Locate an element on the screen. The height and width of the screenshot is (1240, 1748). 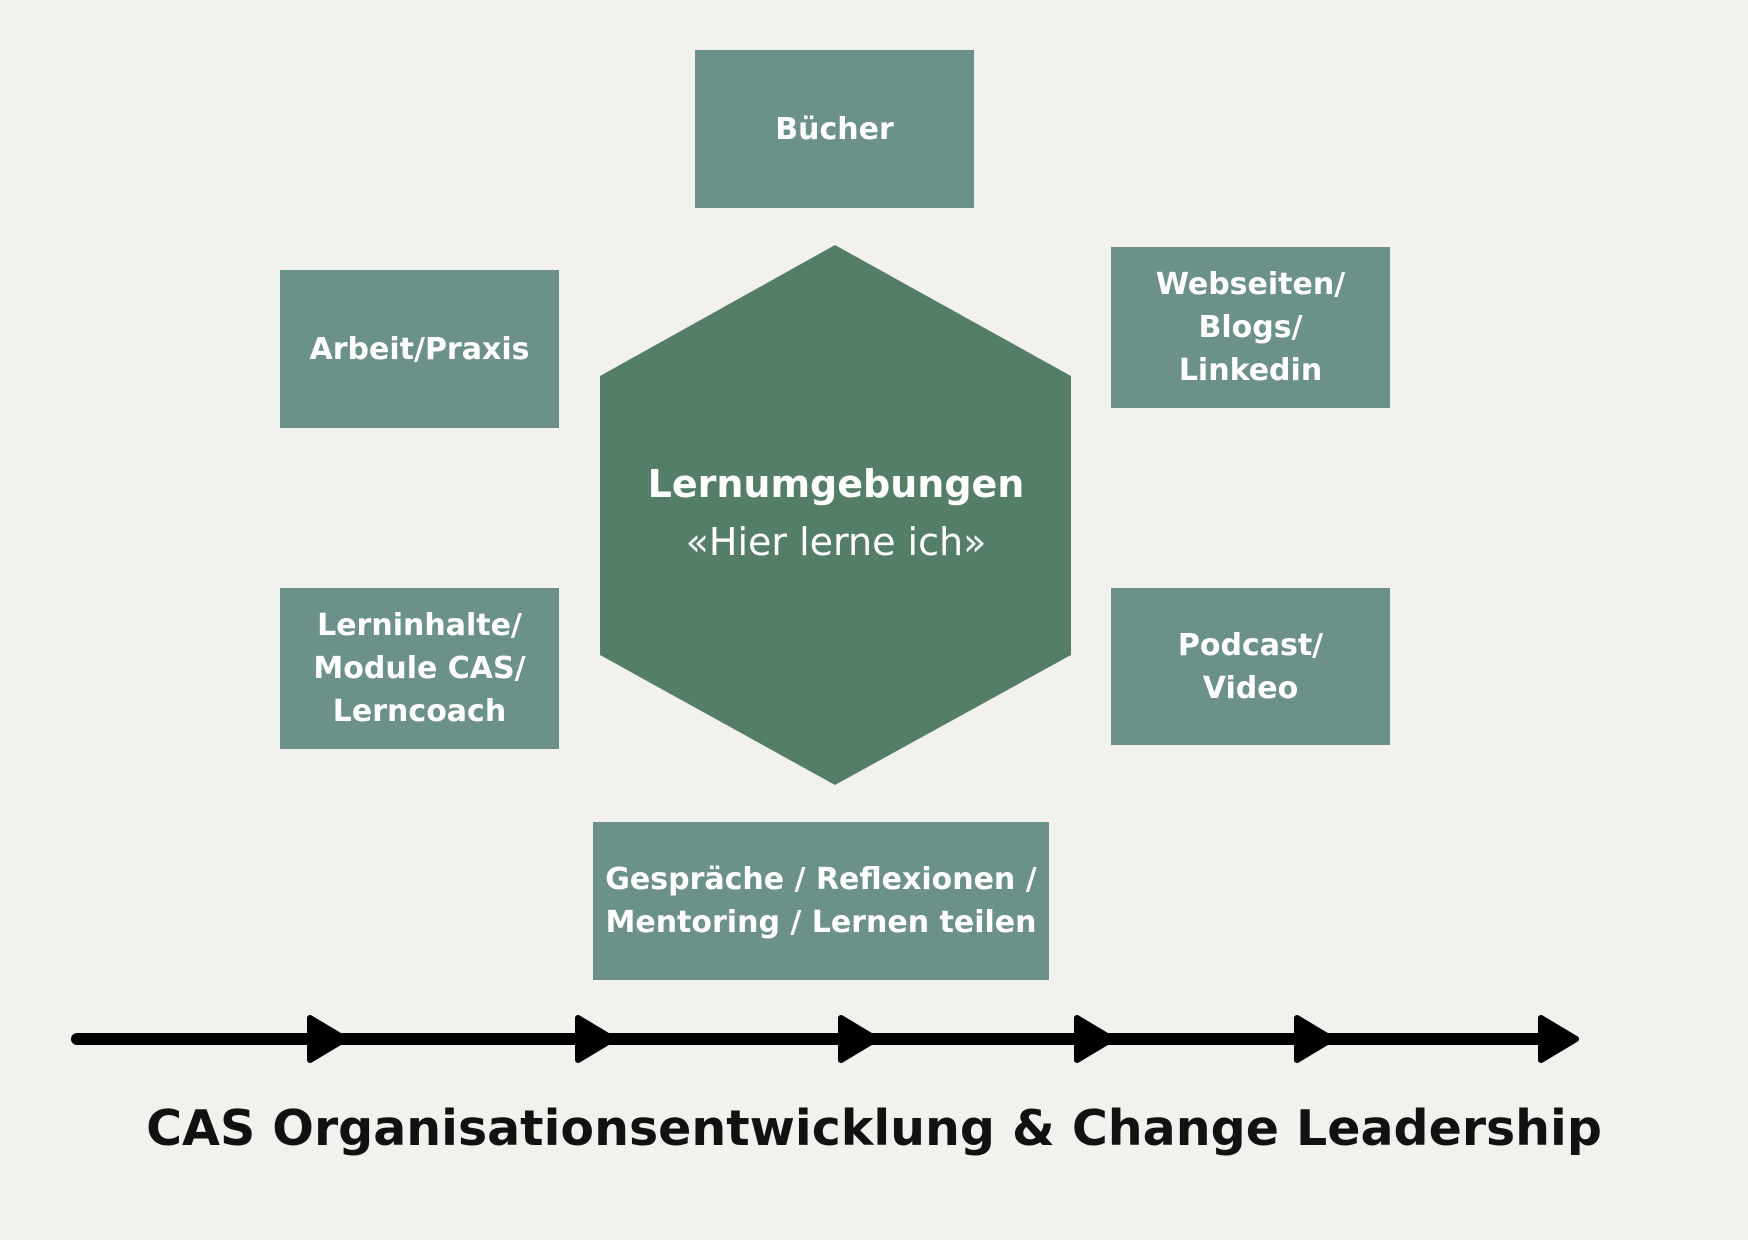
box-lerninhalte-line: Module CAS/ is located at coordinates (419, 668).